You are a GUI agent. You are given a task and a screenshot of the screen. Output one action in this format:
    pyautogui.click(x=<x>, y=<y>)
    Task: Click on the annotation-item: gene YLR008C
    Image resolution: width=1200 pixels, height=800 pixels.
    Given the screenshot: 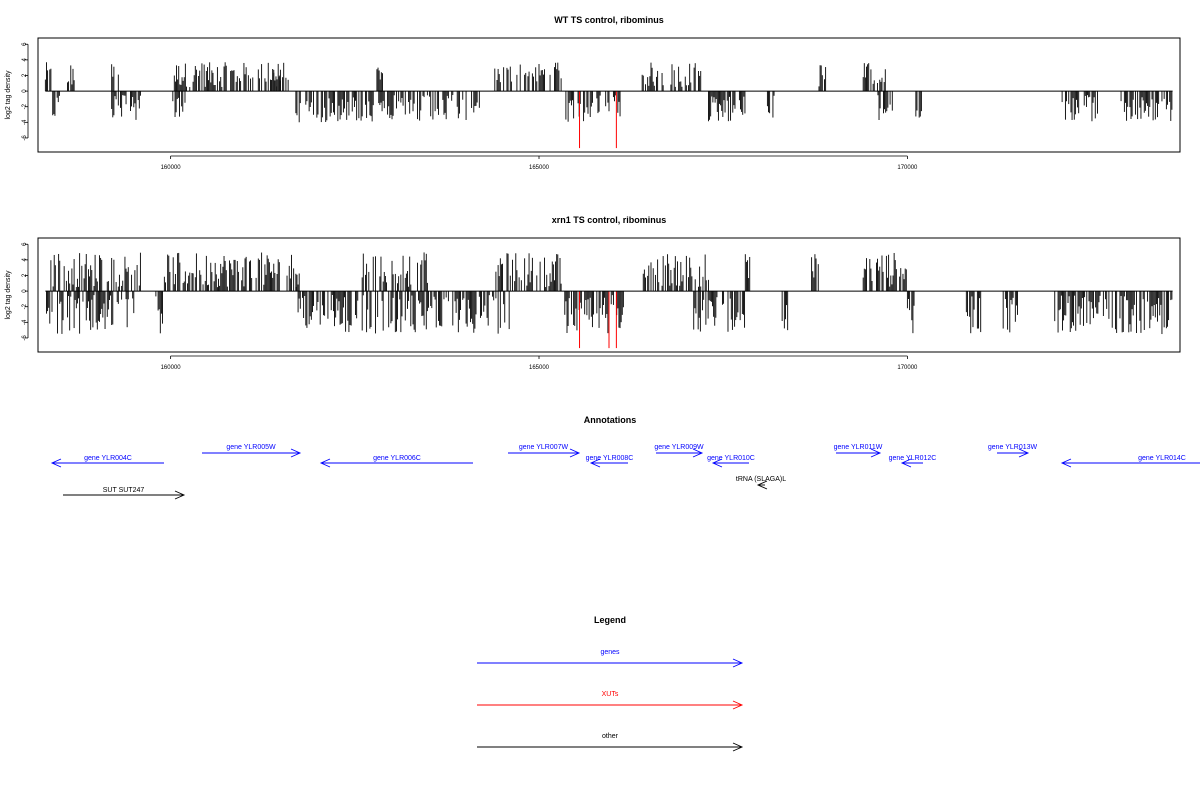 What is the action you would take?
    pyautogui.click(x=610, y=461)
    